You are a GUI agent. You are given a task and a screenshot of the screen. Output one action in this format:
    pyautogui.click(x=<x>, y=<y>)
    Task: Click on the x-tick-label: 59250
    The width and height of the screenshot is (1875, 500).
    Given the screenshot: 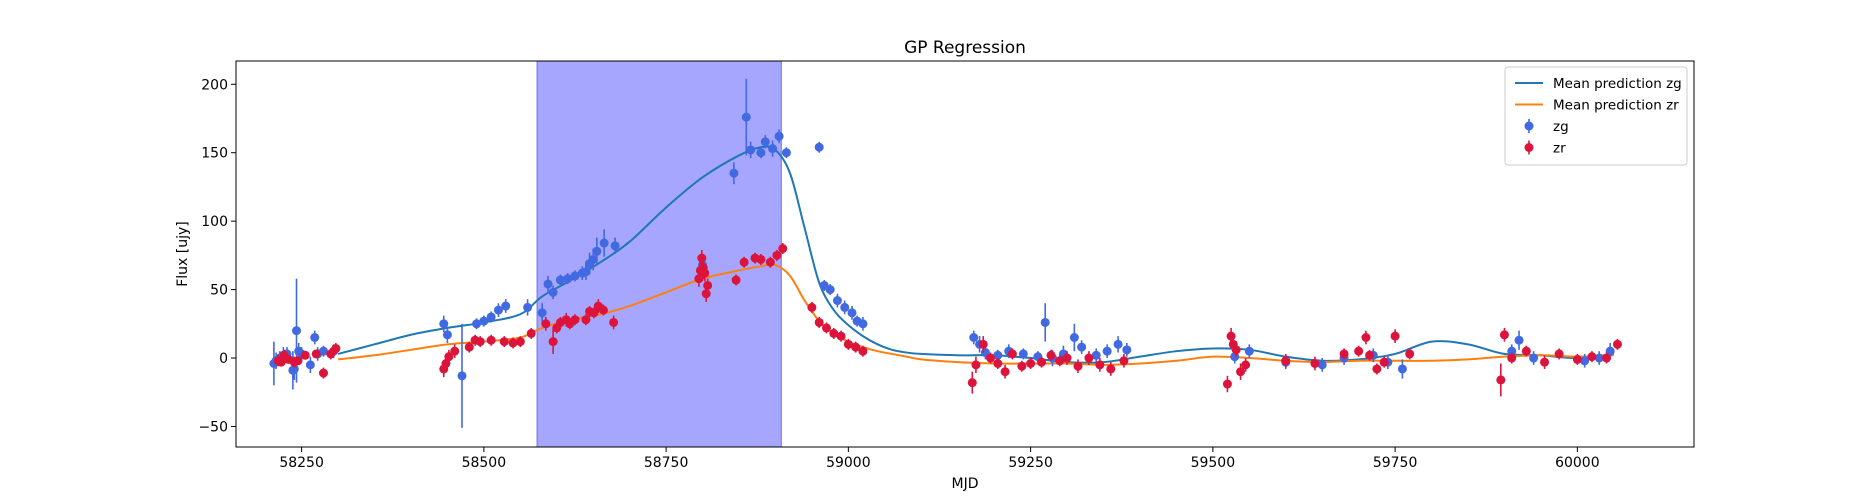 What is the action you would take?
    pyautogui.click(x=1030, y=463)
    